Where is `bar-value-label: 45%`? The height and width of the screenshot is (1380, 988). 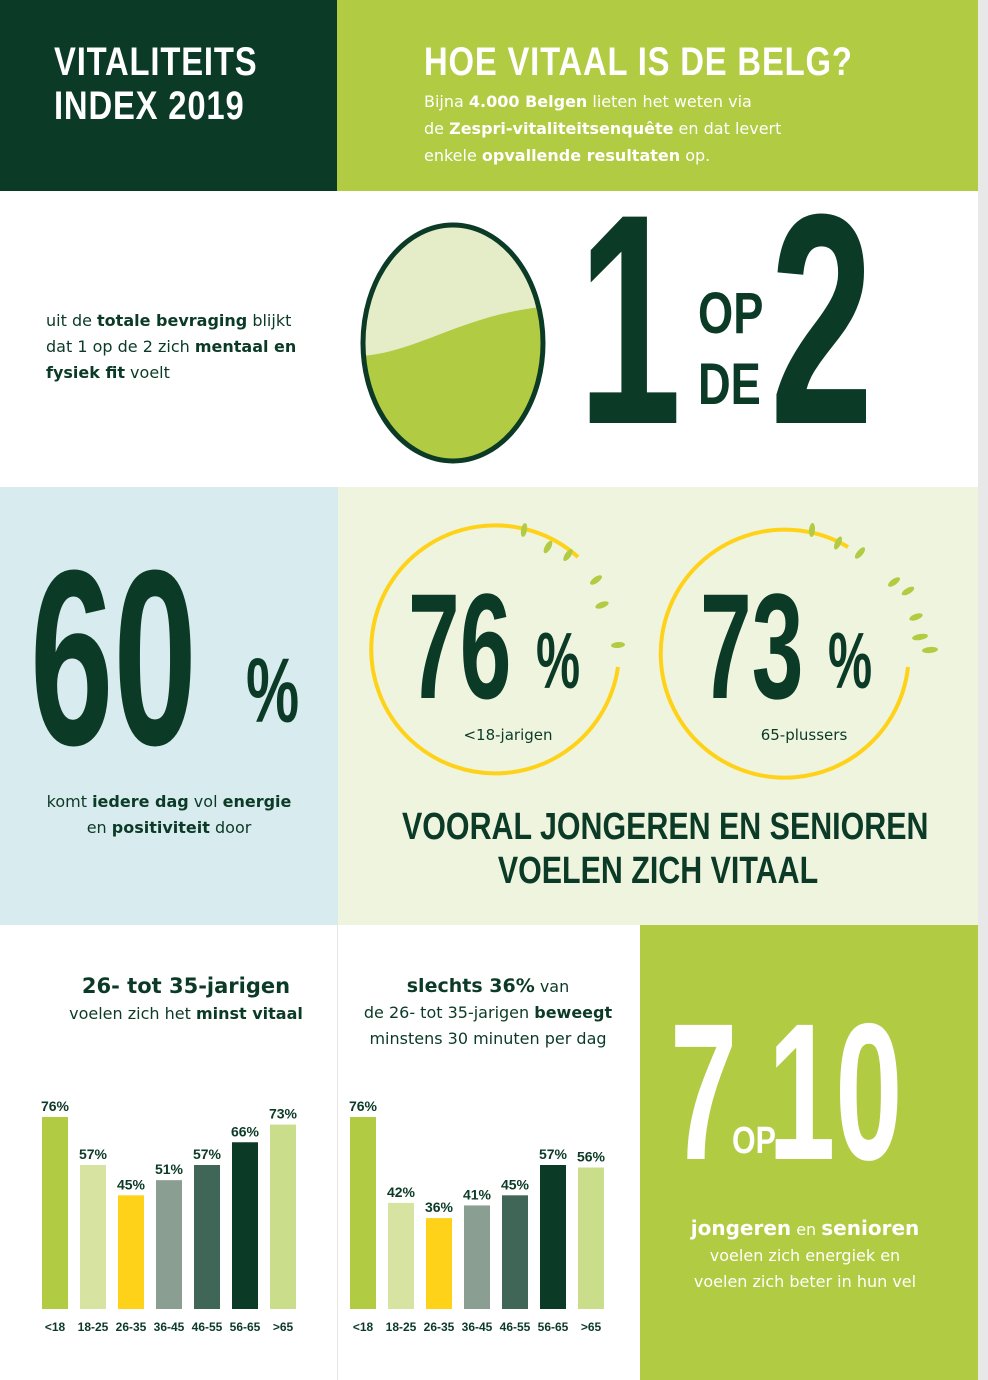
bar-value-label: 45% is located at coordinates (515, 1184).